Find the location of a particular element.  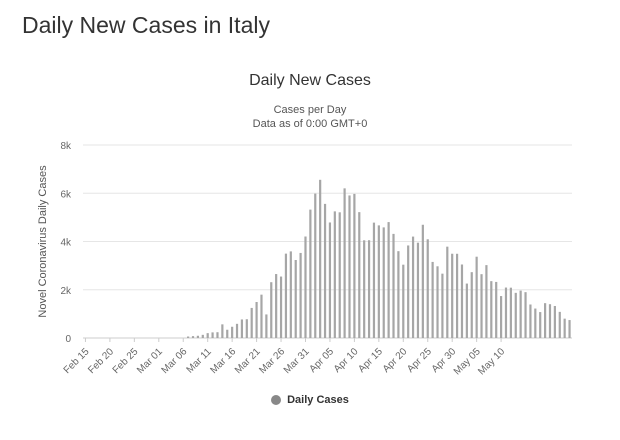

x-tick-label: Mar 16 is located at coordinates (223, 361).